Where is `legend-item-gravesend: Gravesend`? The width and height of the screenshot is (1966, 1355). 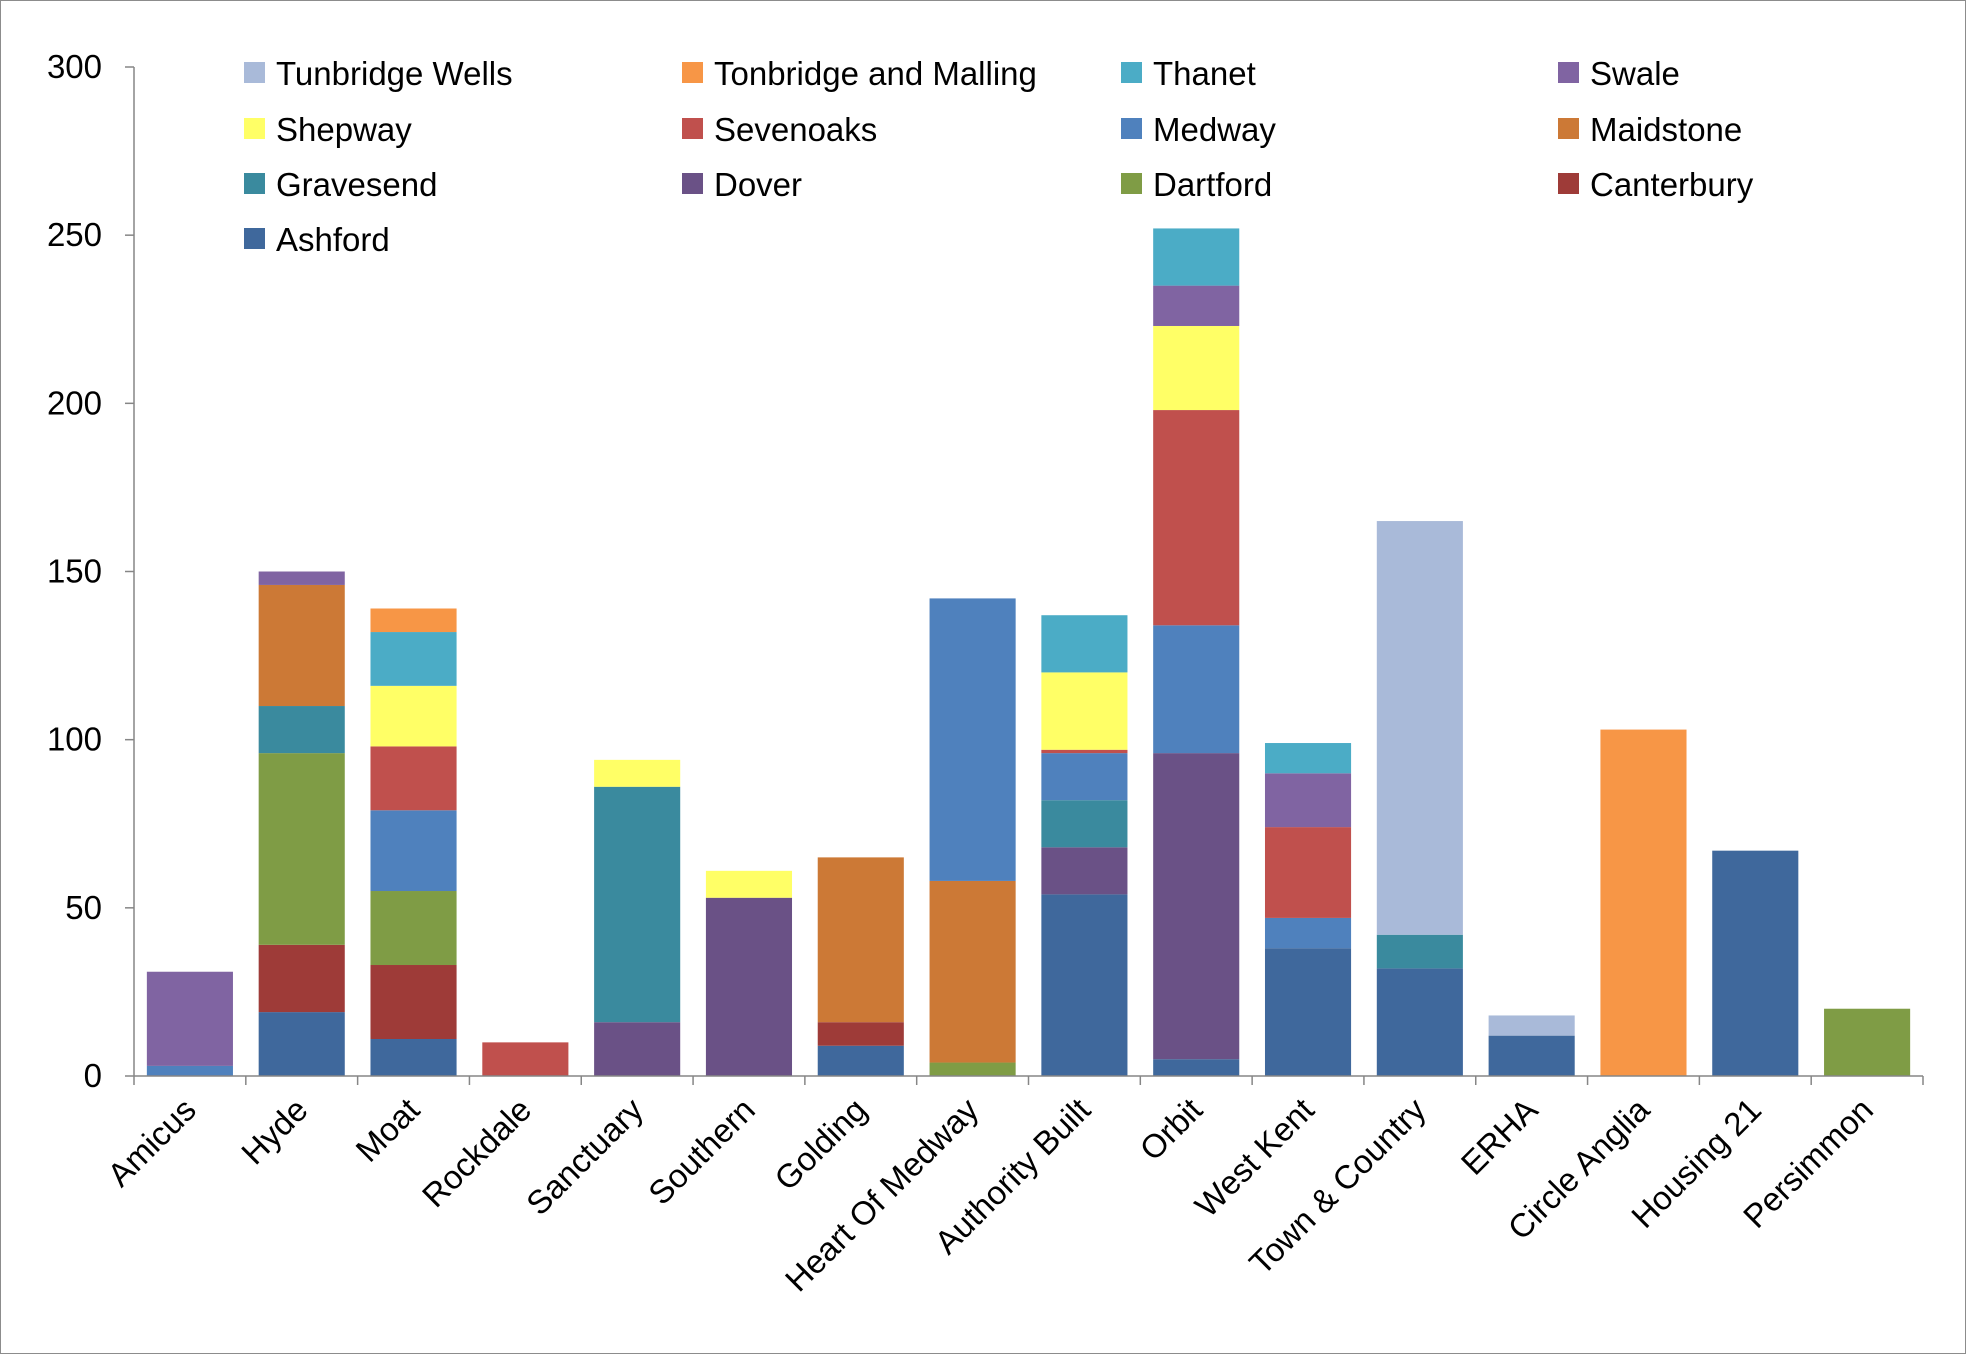 legend-item-gravesend: Gravesend is located at coordinates (340, 184).